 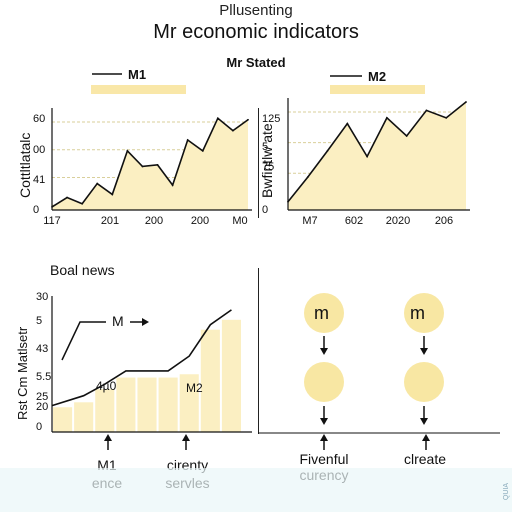 What do you see at coordinates (240, 221) in the screenshot?
I see `chart1-xtick: M0` at bounding box center [240, 221].